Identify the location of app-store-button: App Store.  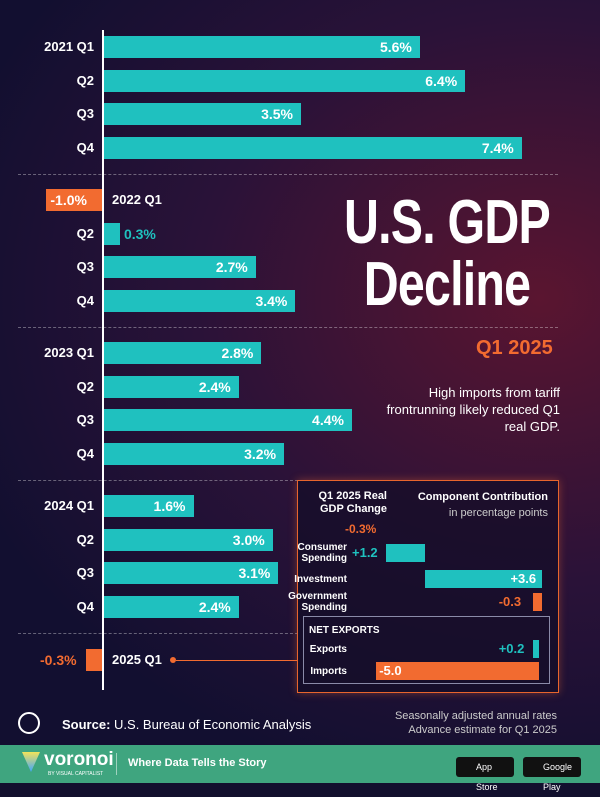
(485, 774).